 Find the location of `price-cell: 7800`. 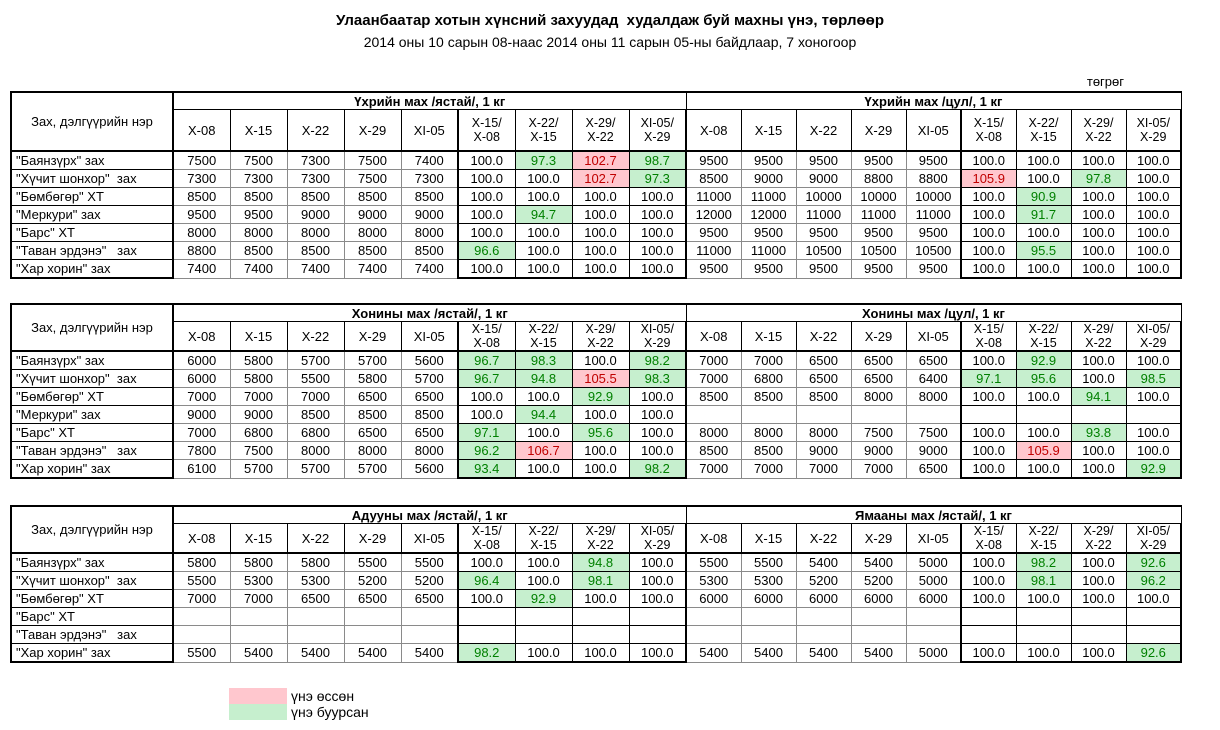

price-cell: 7800 is located at coordinates (201, 450).